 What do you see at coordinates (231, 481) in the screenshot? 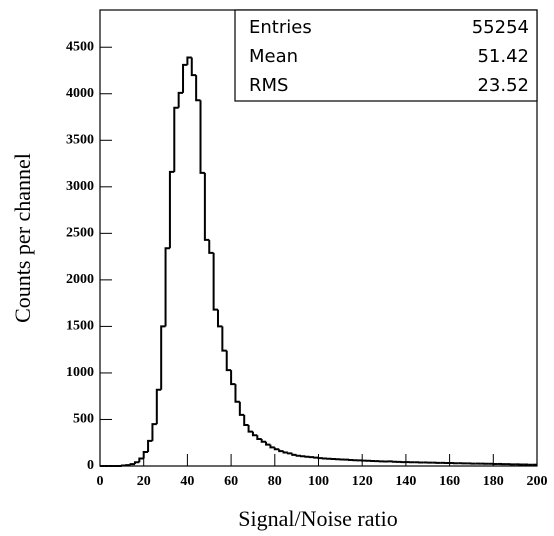
I see `x-tick-label: 60` at bounding box center [231, 481].